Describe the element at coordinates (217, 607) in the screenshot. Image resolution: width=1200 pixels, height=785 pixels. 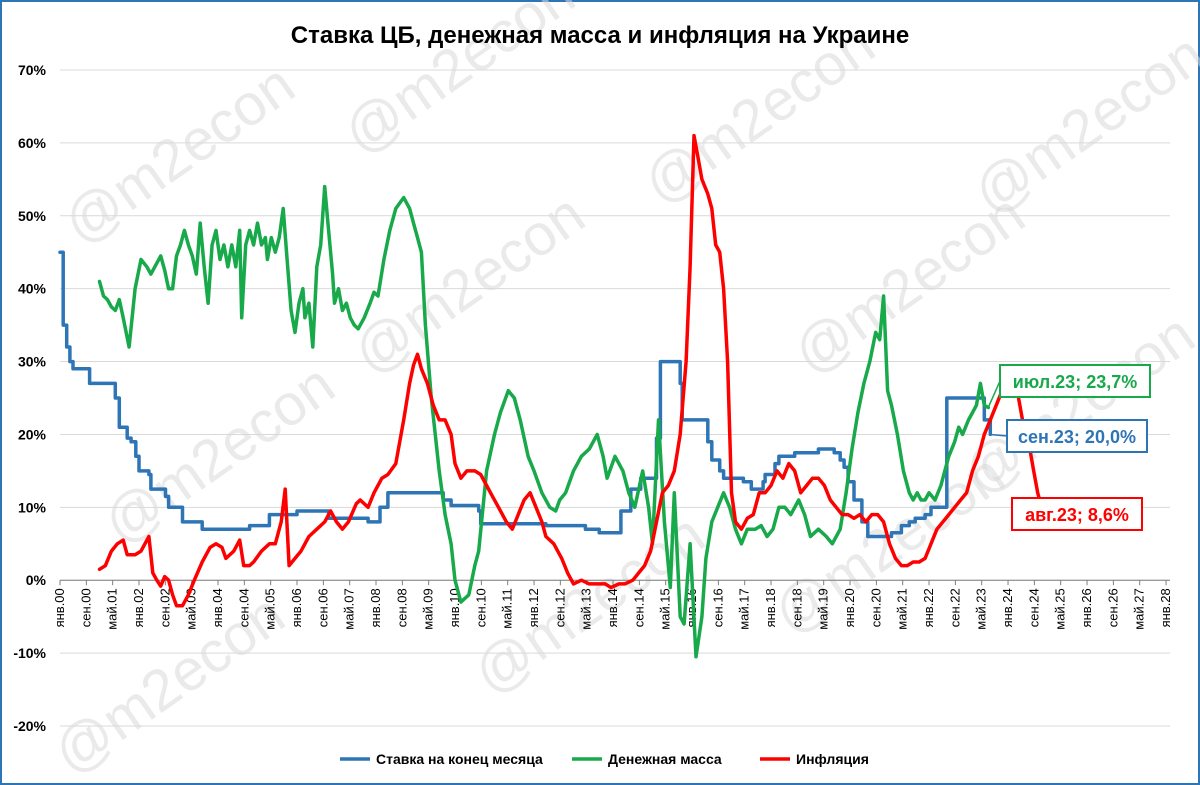
I see `x-tick-label: янв.04` at that location.